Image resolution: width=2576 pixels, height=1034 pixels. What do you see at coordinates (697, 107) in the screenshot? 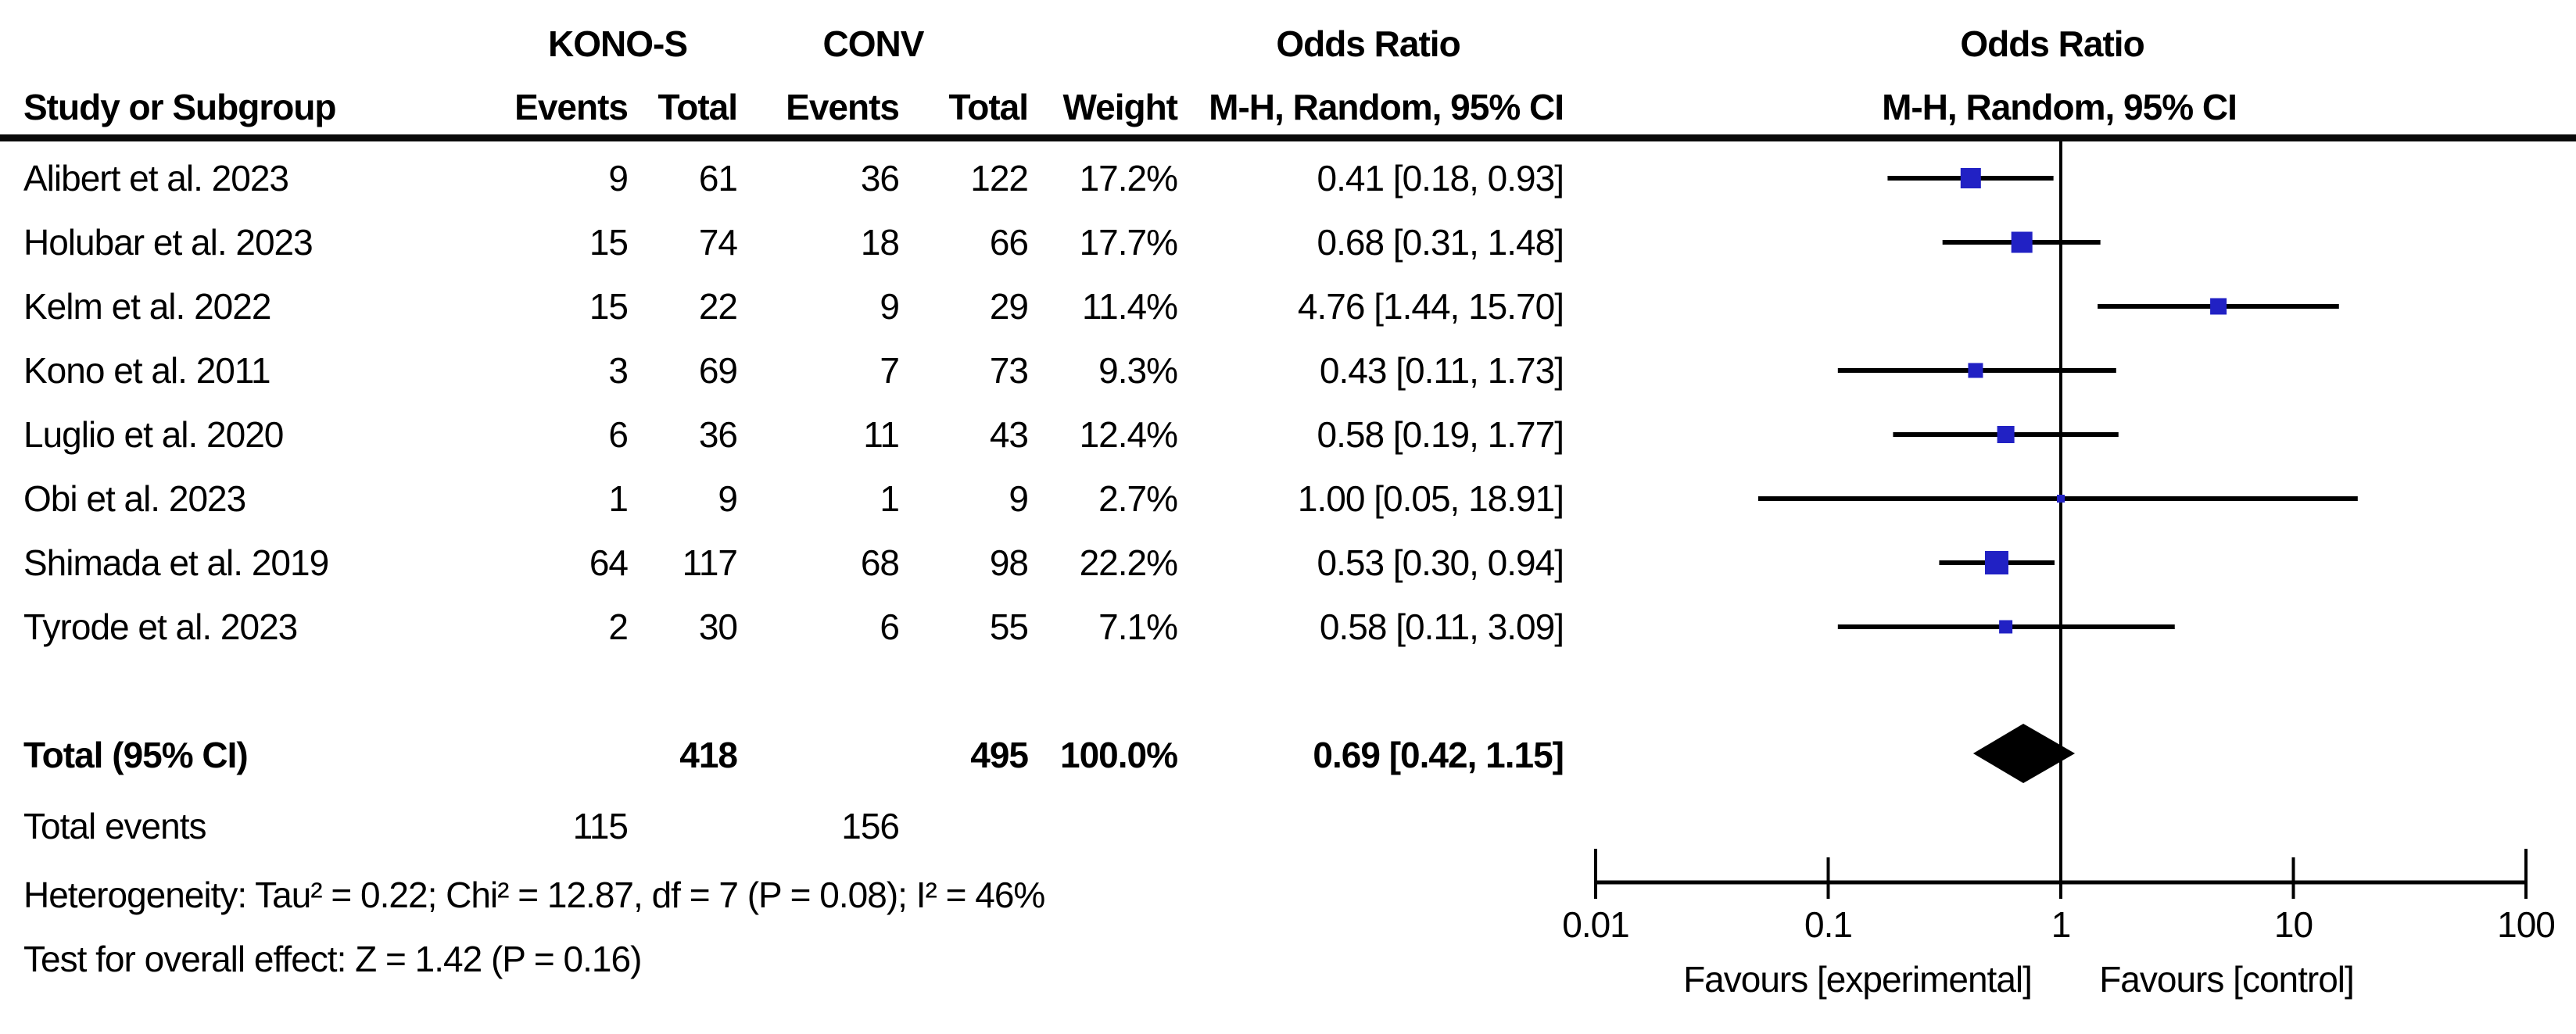
I see `column-header-kono-total: Total` at bounding box center [697, 107].